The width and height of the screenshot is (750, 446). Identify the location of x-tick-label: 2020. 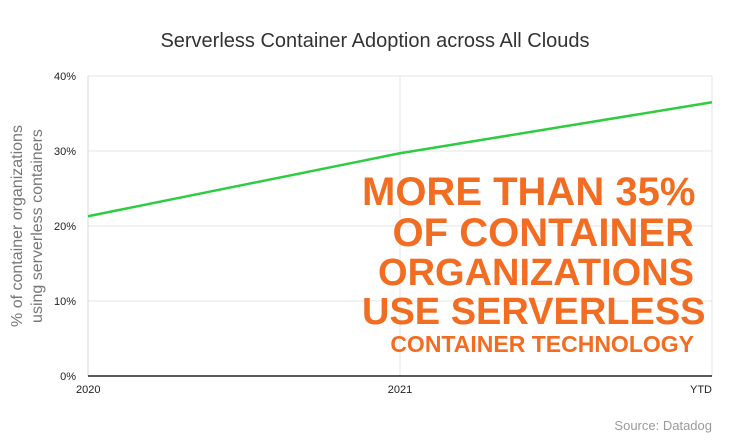
(88, 390).